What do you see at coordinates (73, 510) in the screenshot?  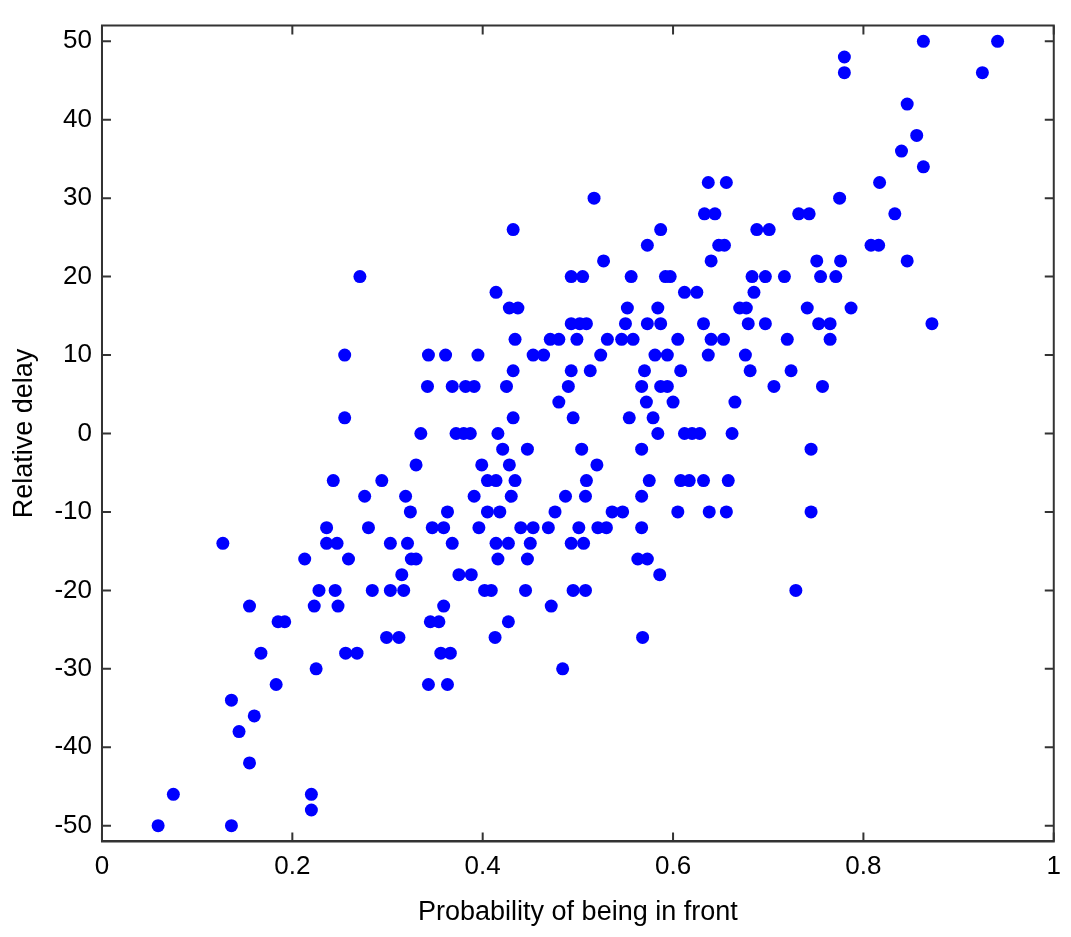 I see `y-tick-label: -10` at bounding box center [73, 510].